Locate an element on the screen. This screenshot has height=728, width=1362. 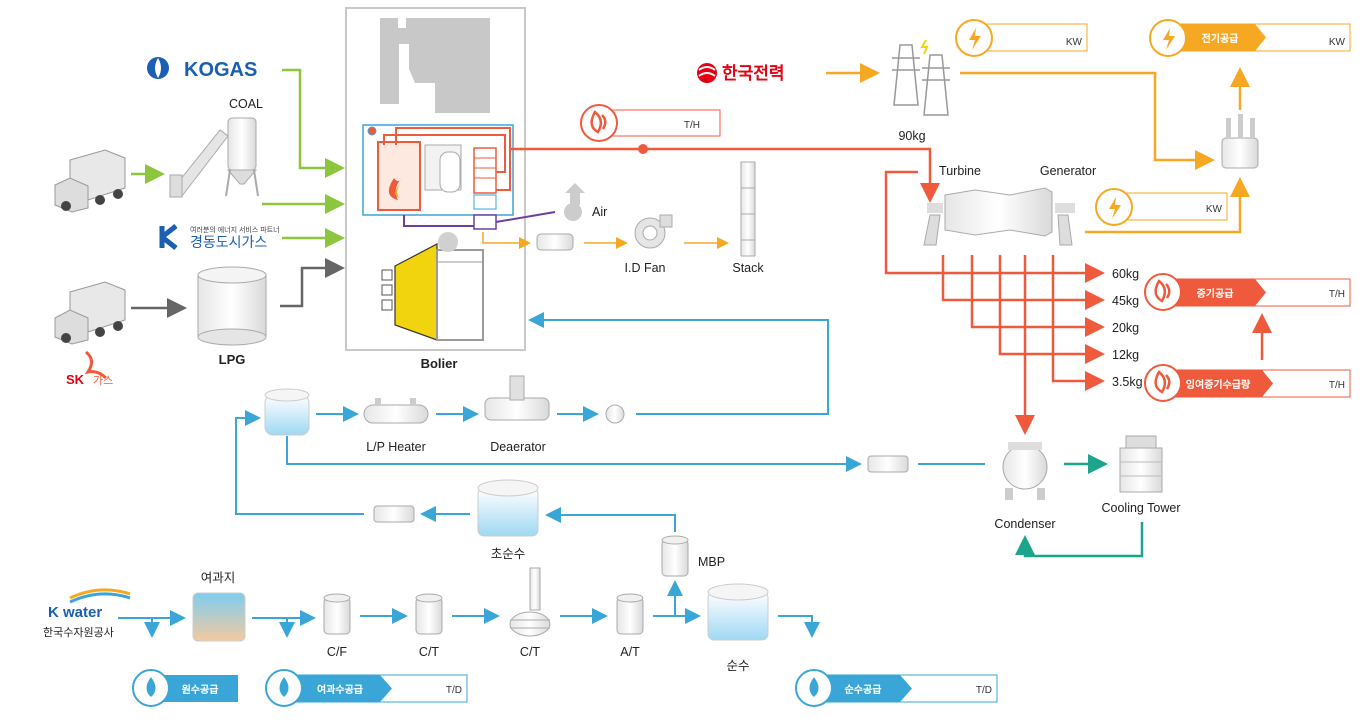
kwater-sub: 한국수자원공사 is located at coordinates (78, 632).